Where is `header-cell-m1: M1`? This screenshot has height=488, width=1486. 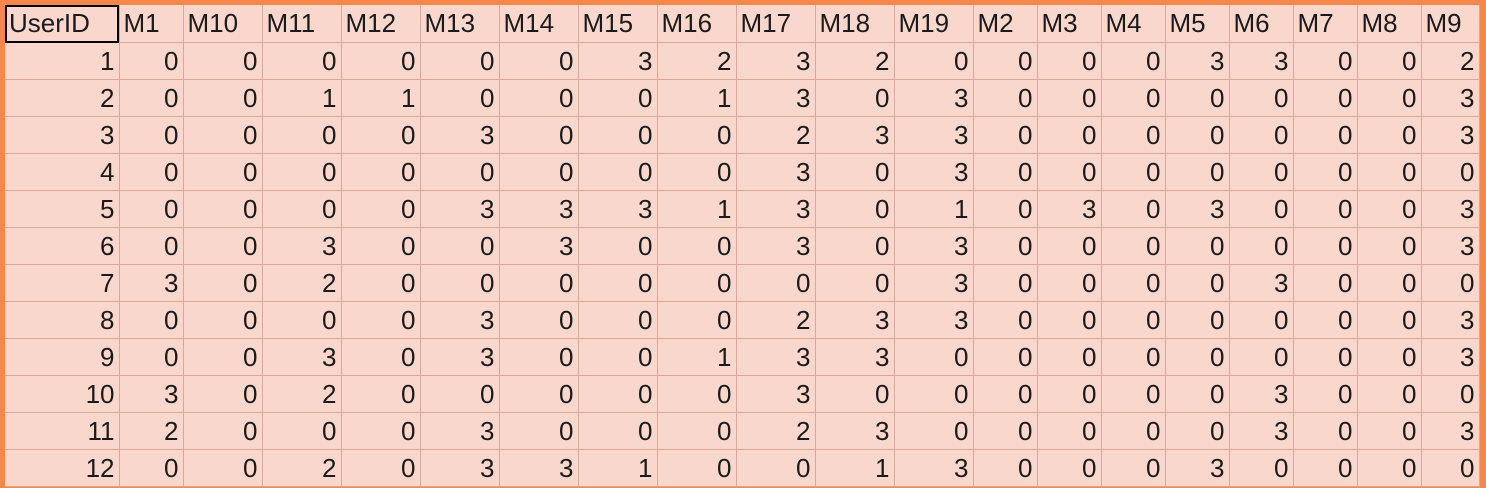 header-cell-m1: M1 is located at coordinates (151, 24).